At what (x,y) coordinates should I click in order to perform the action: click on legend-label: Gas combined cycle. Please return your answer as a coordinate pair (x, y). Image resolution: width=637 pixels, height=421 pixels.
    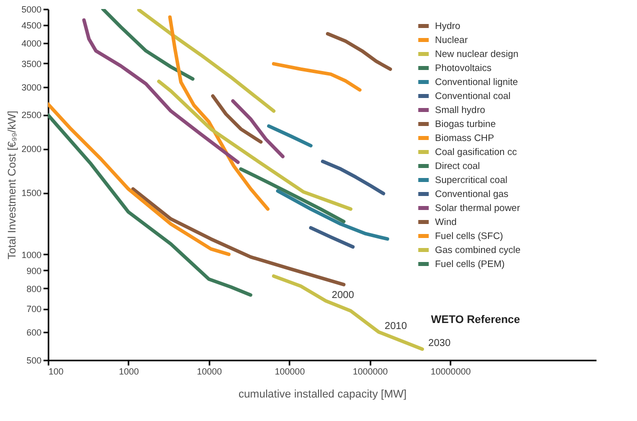
    Looking at the image, I should click on (478, 250).